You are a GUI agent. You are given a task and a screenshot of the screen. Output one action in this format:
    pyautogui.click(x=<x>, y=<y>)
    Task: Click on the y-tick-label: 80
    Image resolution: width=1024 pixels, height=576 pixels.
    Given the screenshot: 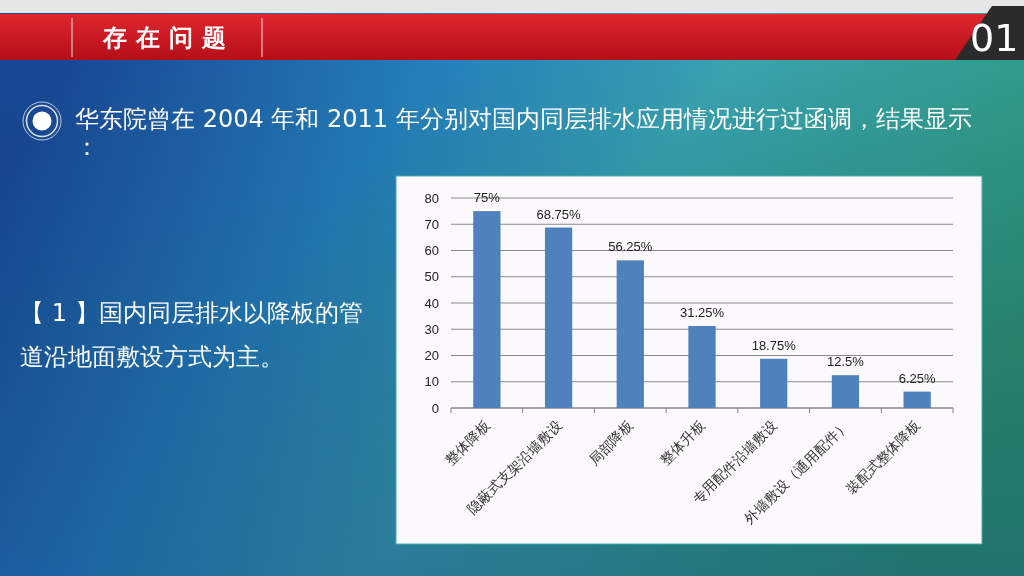 What is the action you would take?
    pyautogui.click(x=431, y=198)
    